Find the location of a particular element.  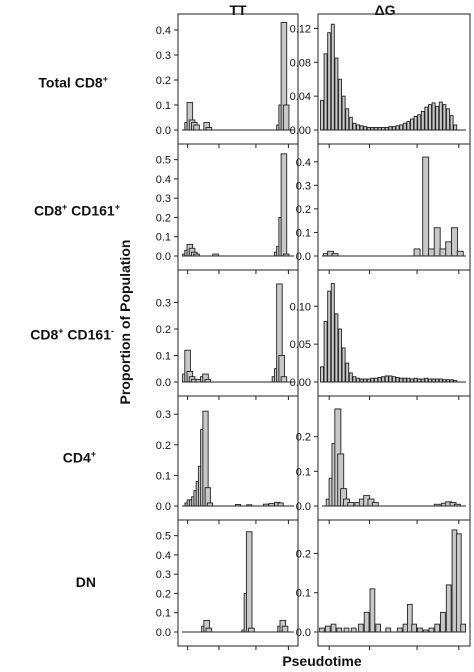

row-label-cd8-cd161-neg: CD8+ CD161- is located at coordinates (72, 334).